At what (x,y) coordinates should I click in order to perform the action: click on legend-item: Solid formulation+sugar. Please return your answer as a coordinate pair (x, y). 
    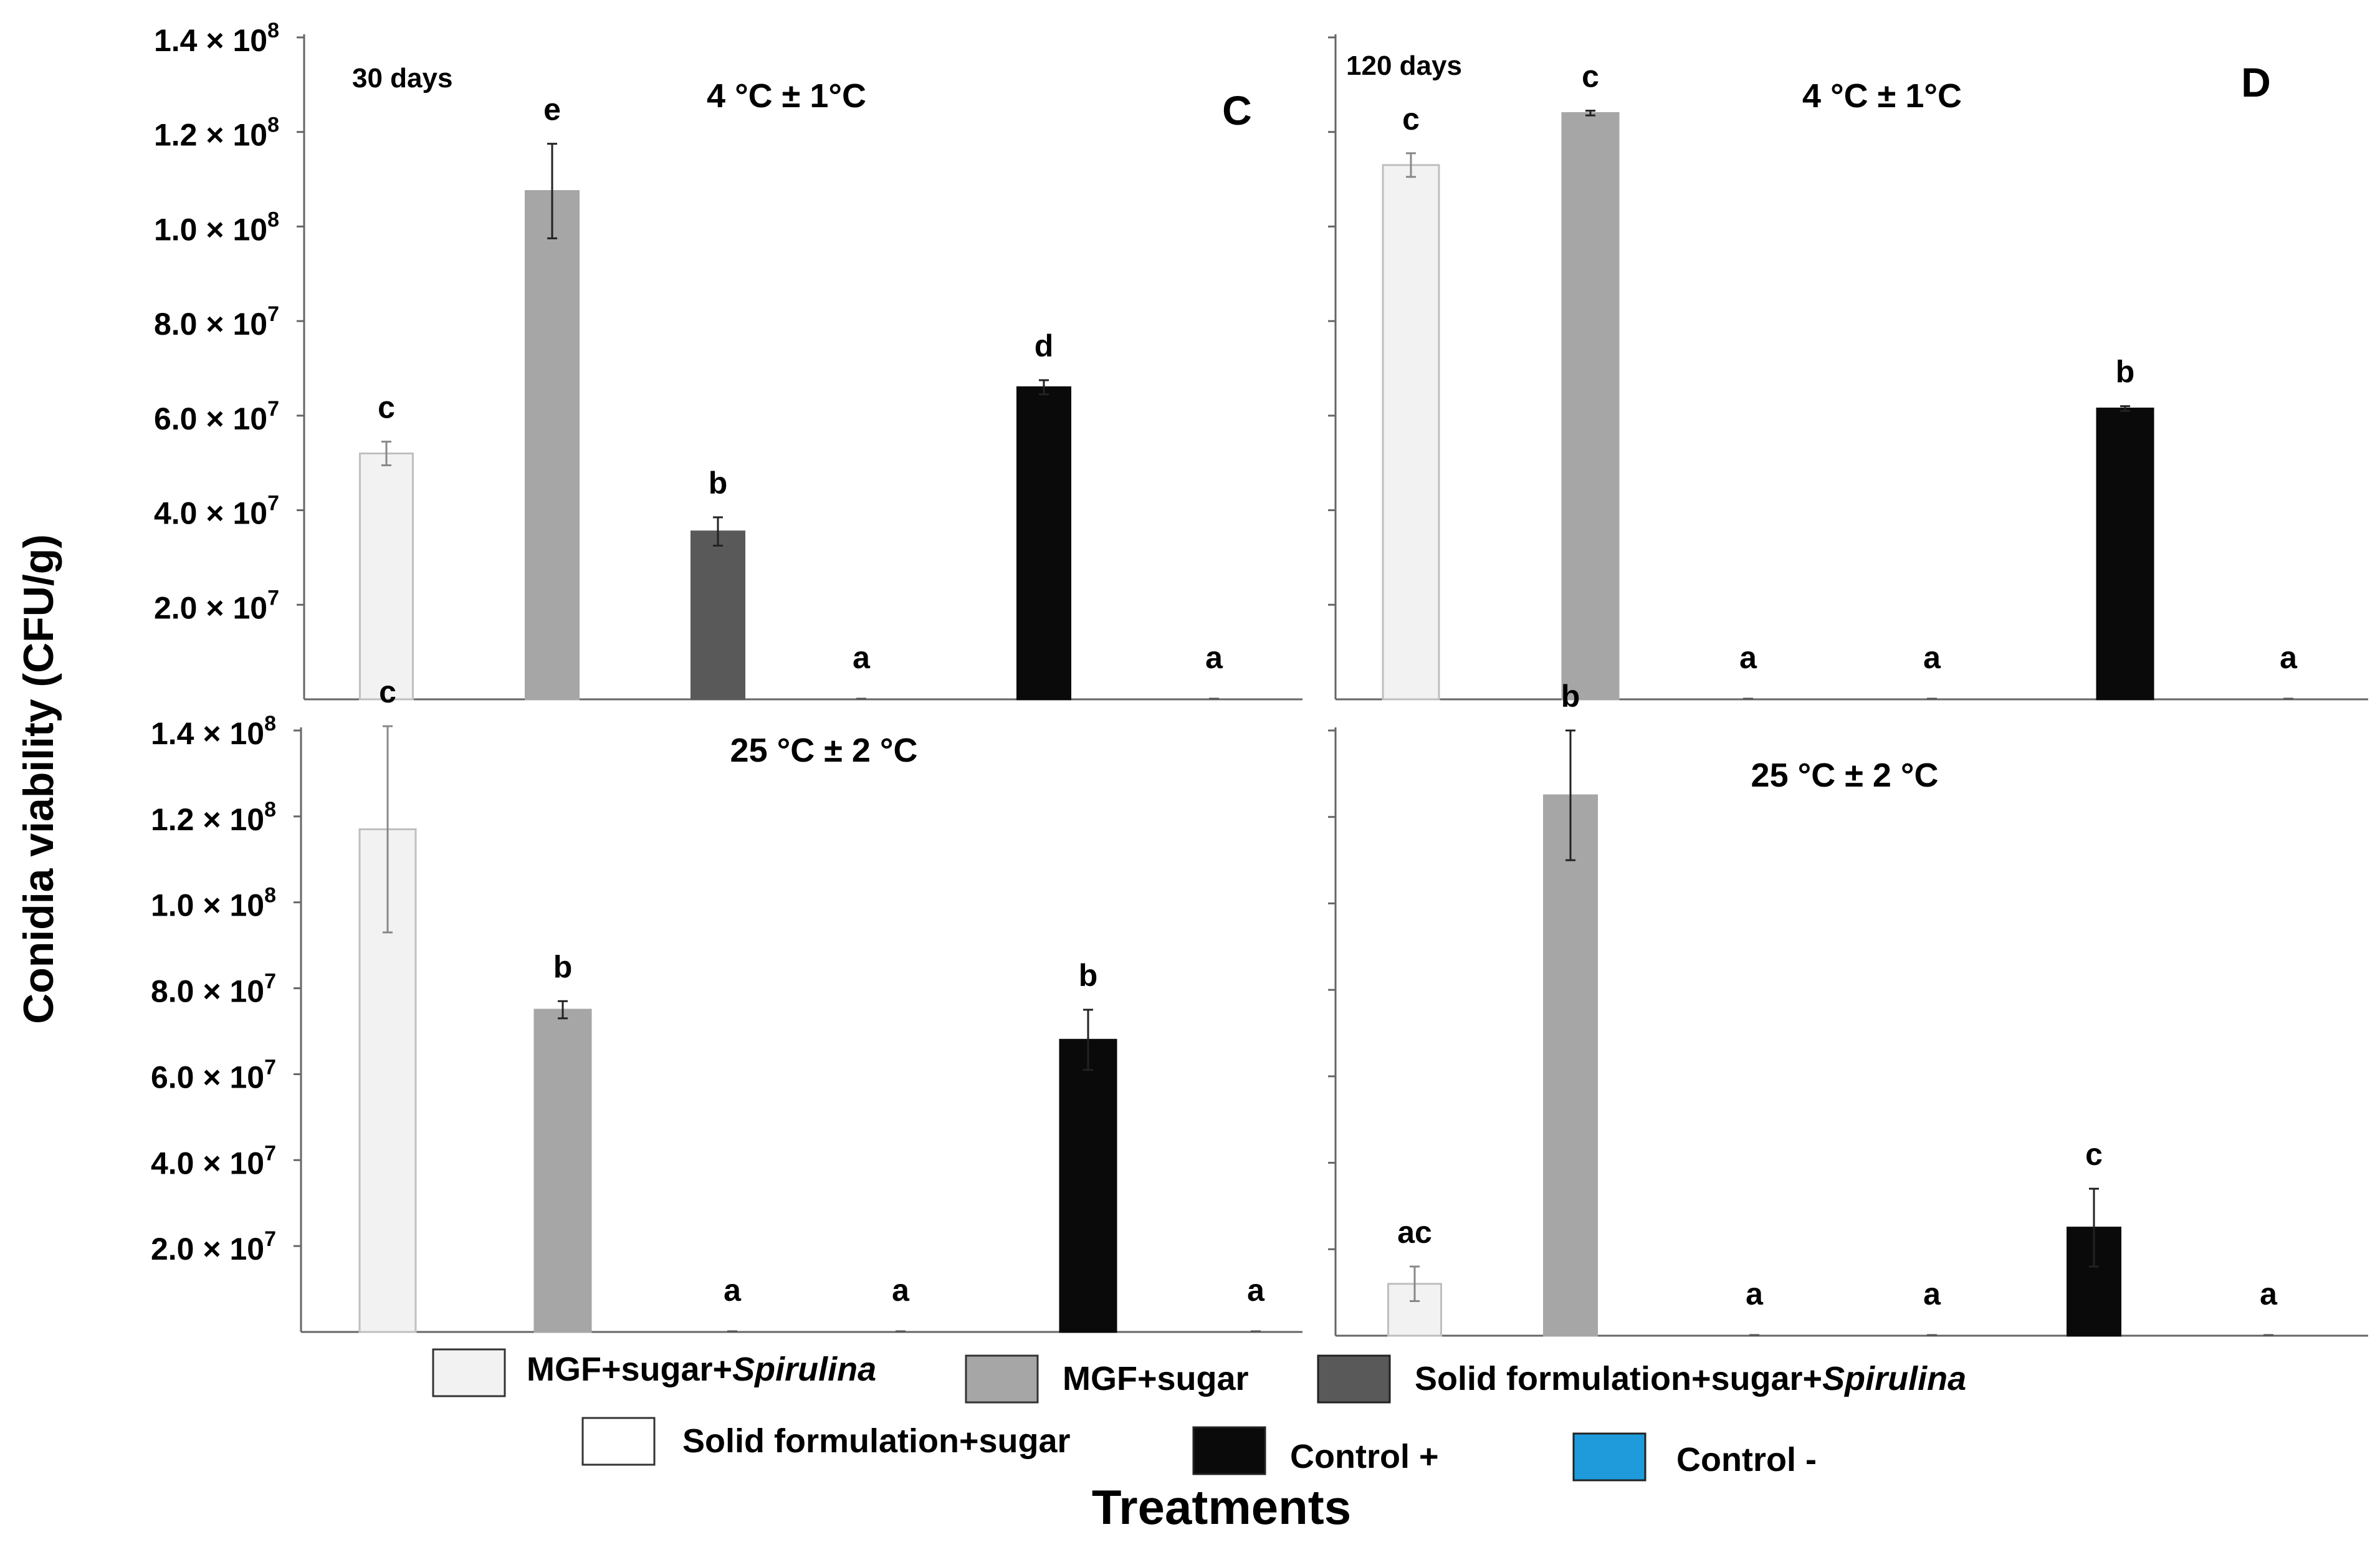
    Looking at the image, I should click on (826, 1442).